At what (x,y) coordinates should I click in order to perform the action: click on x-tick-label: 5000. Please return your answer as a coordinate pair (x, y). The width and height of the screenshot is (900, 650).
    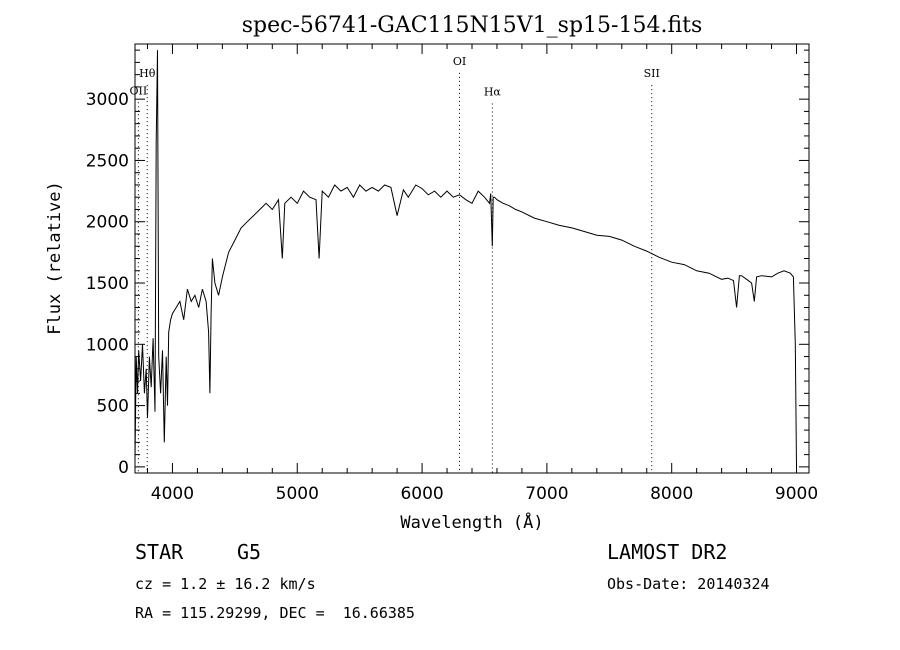
    Looking at the image, I should click on (297, 494).